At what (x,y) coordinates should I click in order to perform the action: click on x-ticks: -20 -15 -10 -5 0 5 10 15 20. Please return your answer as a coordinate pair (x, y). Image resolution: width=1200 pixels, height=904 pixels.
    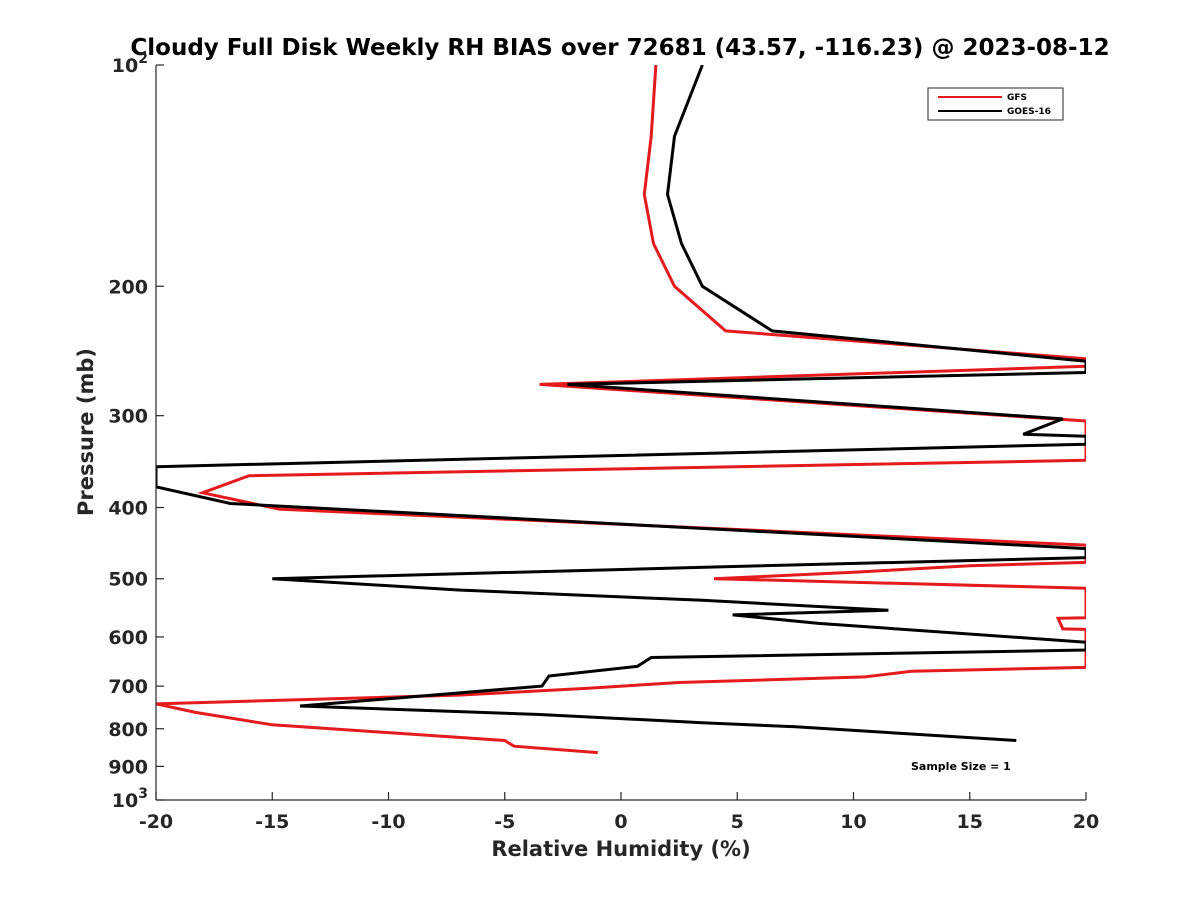
    Looking at the image, I should click on (619, 812).